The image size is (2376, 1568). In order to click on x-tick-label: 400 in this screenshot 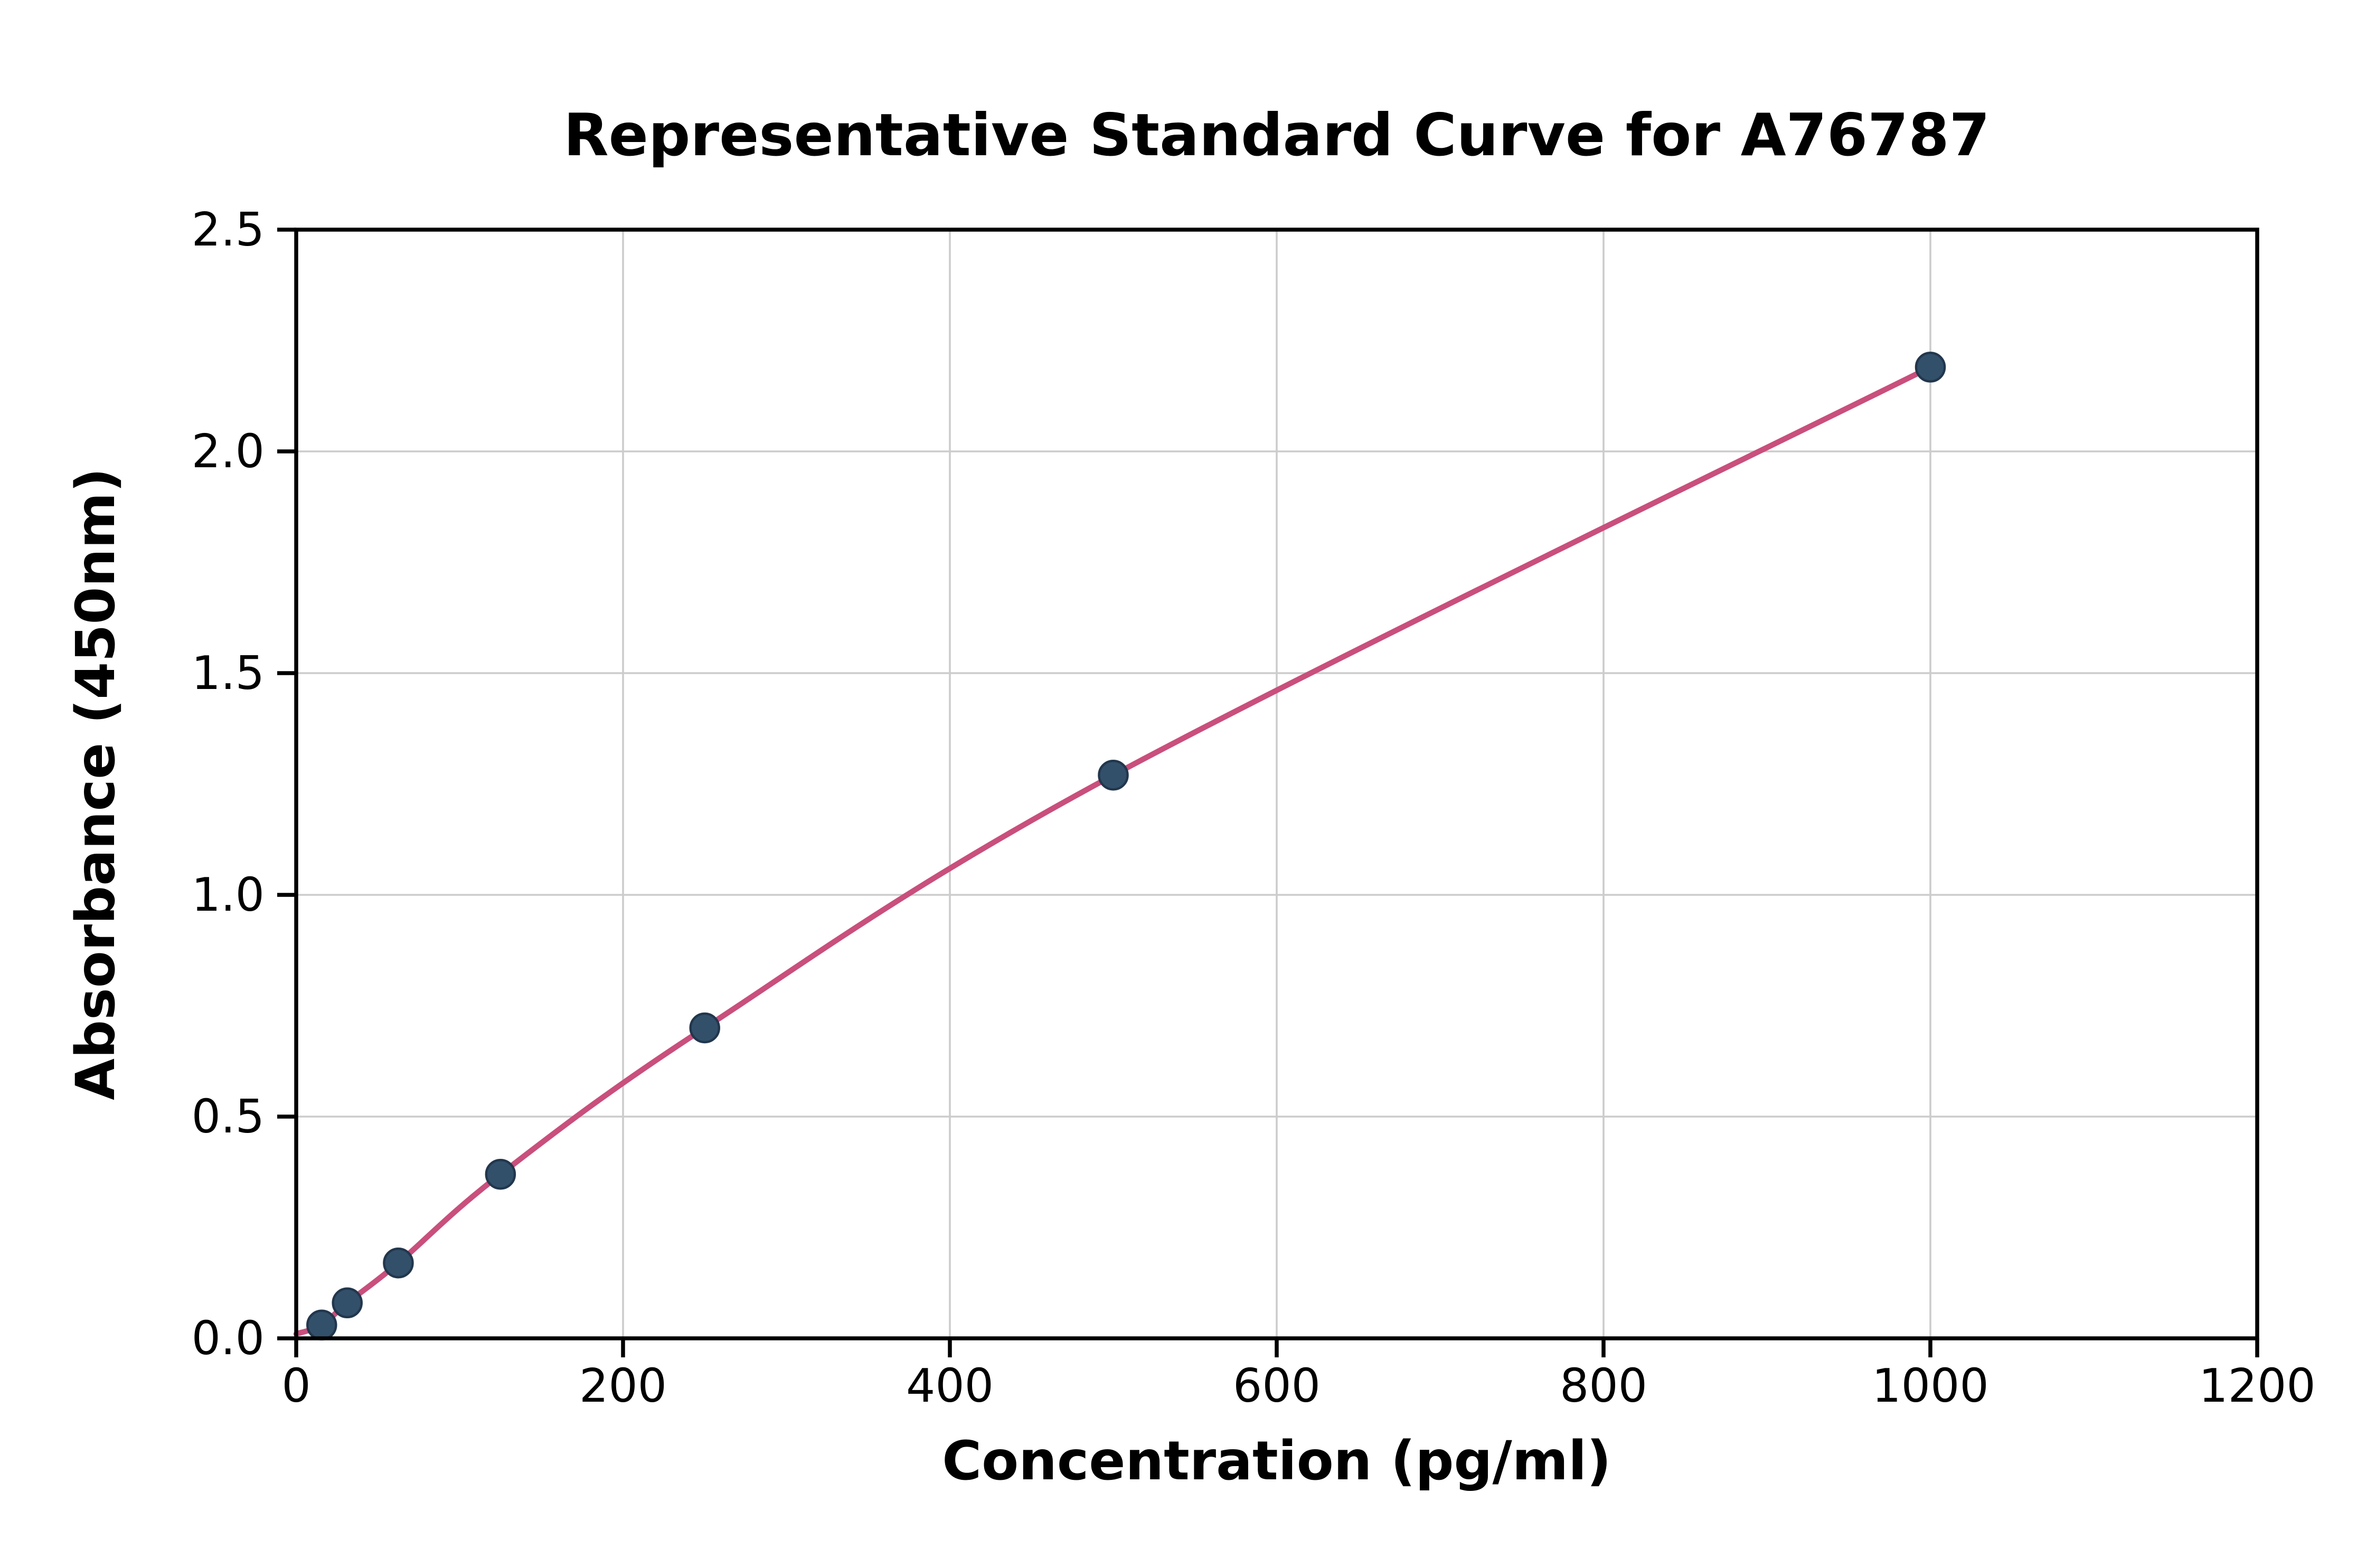, I will do `click(950, 1386)`.